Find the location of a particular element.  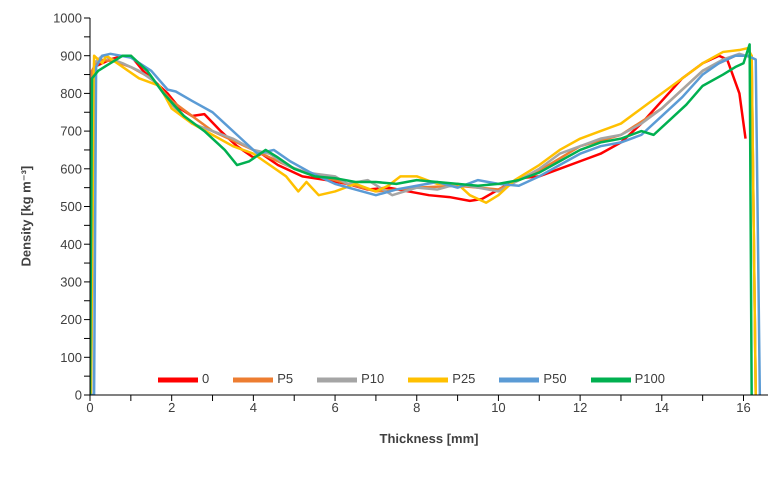

y-tick-label: 300 is located at coordinates (71, 282).